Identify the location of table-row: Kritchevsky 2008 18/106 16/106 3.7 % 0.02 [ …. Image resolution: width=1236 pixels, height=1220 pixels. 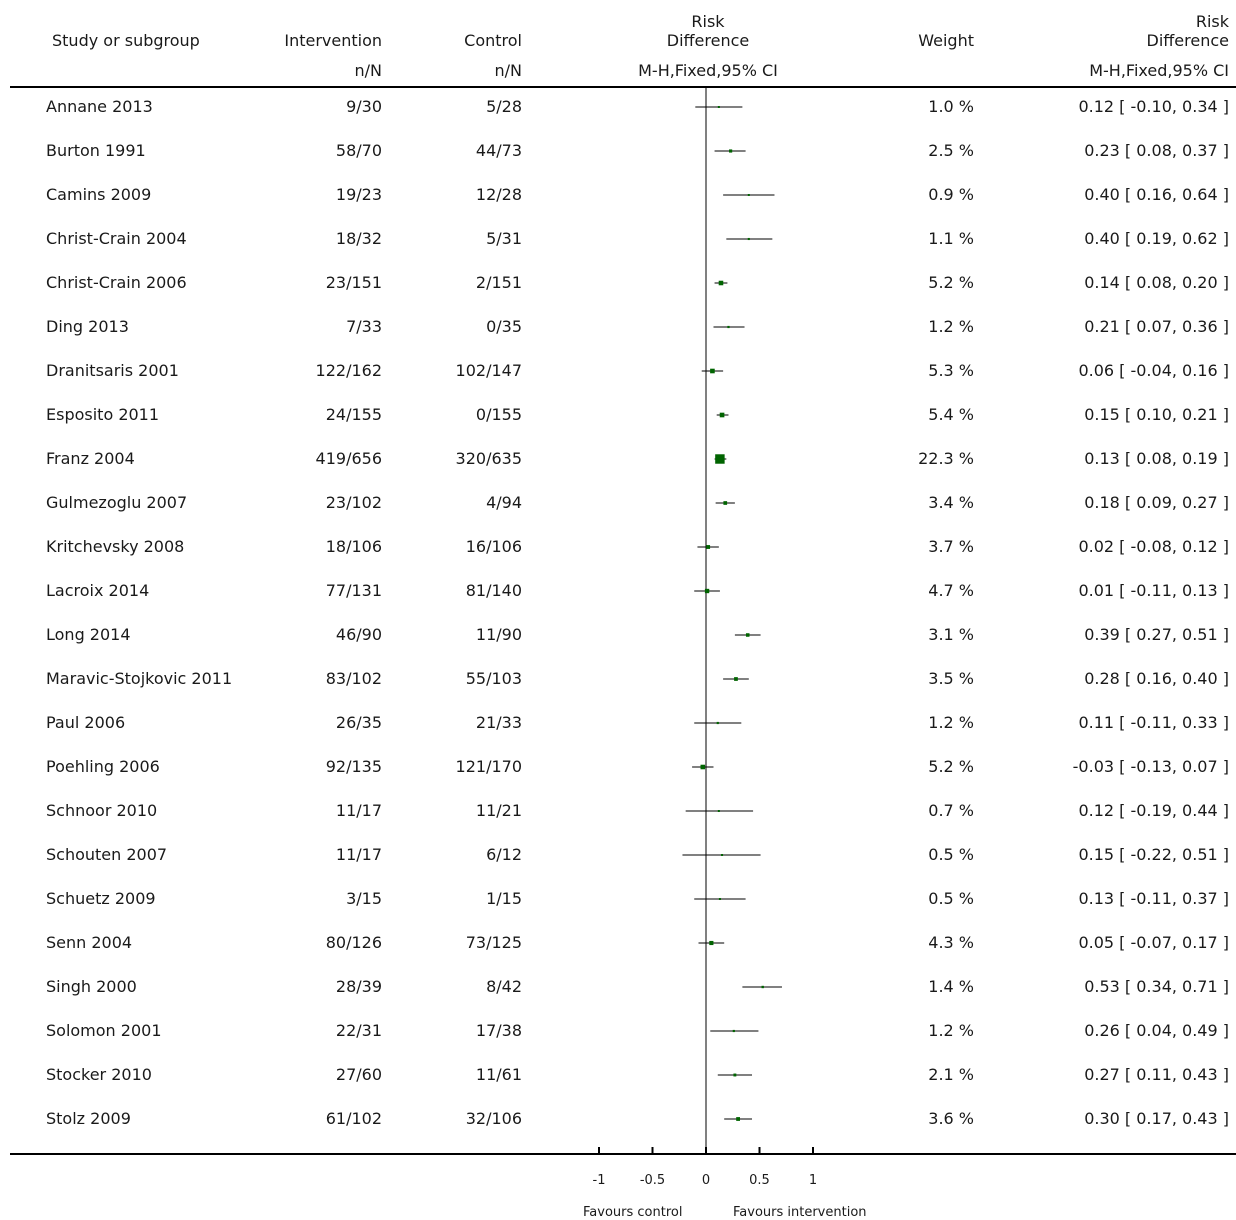
(618, 548).